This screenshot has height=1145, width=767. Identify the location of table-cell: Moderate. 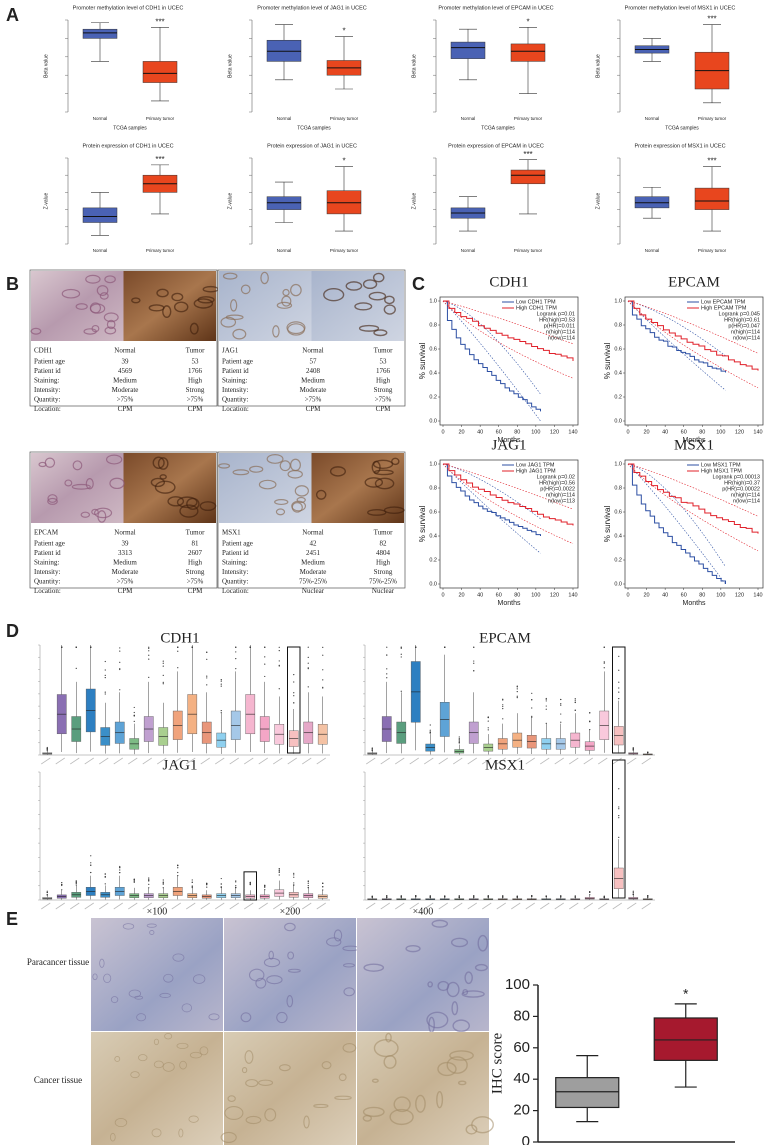
(313, 572).